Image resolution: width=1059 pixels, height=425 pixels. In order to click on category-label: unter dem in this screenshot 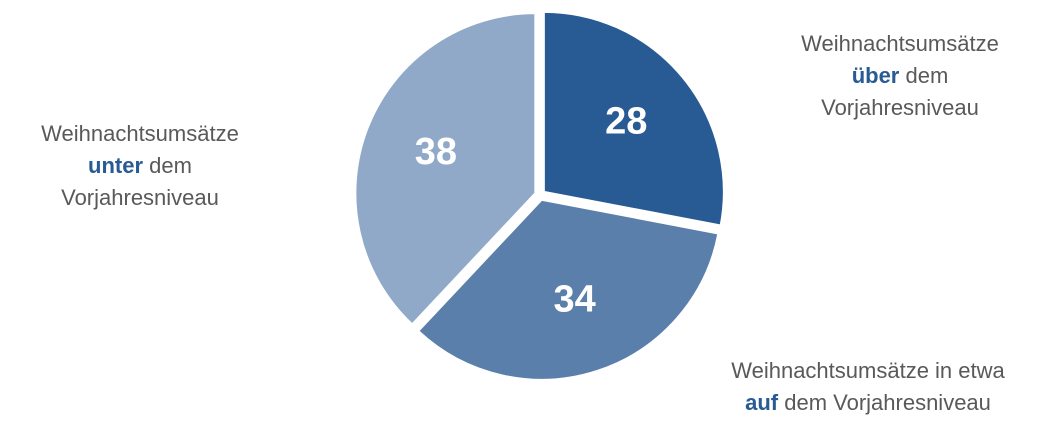, I will do `click(140, 165)`.